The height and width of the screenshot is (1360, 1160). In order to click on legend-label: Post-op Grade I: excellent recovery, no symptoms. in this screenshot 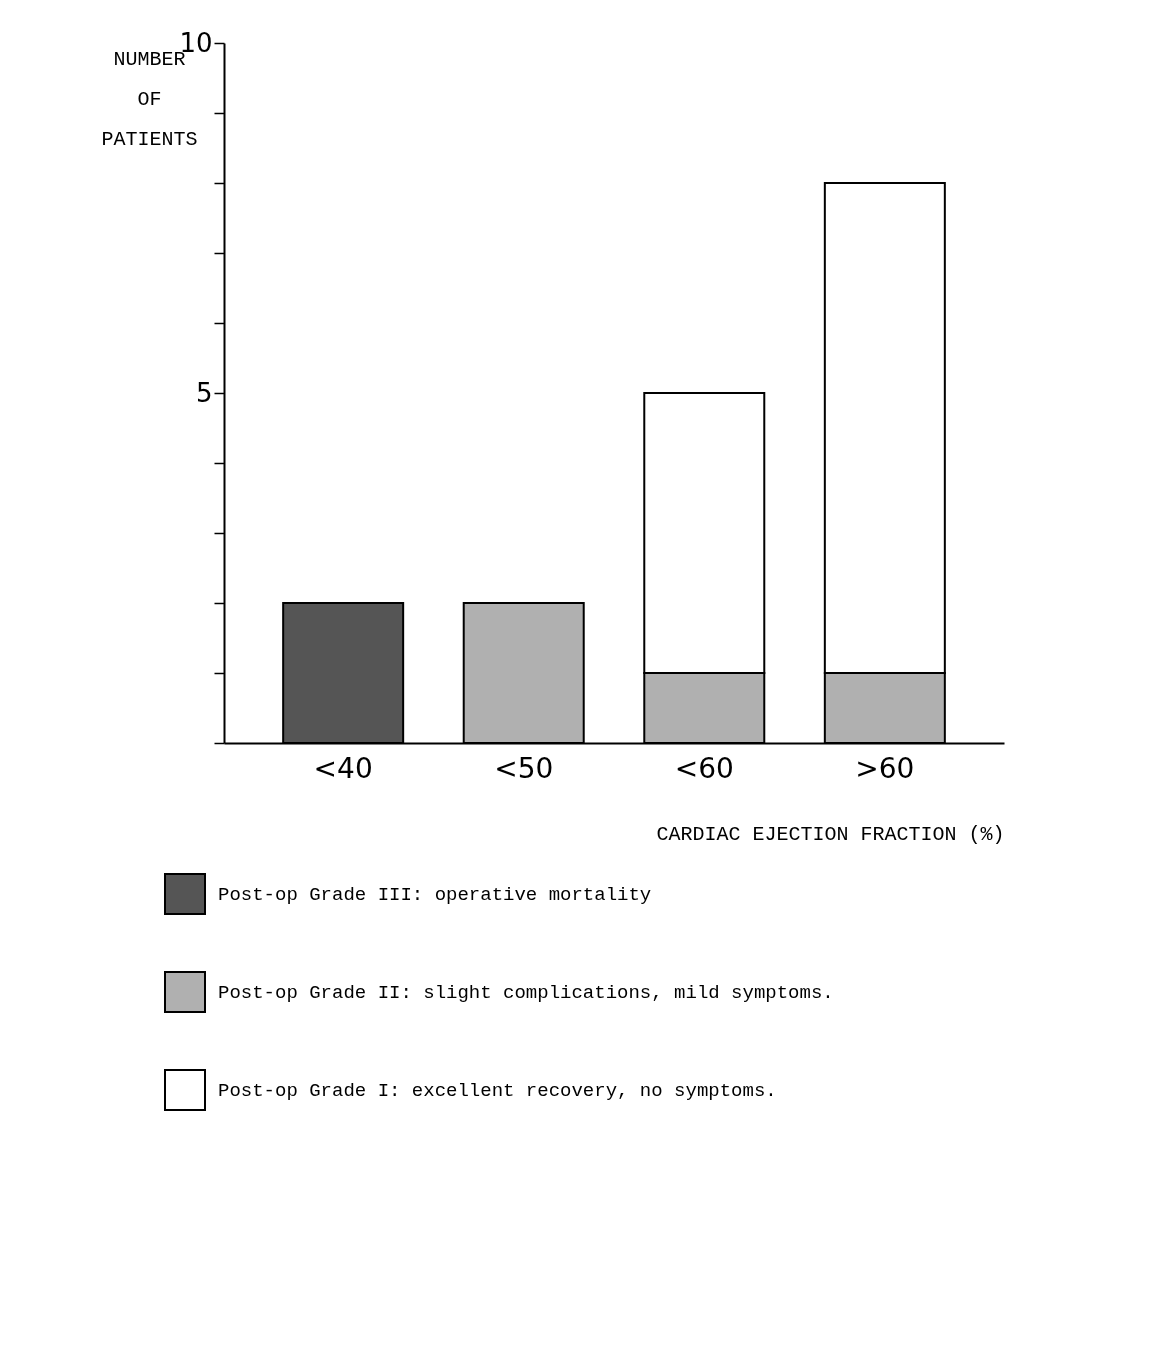, I will do `click(497, 1091)`.